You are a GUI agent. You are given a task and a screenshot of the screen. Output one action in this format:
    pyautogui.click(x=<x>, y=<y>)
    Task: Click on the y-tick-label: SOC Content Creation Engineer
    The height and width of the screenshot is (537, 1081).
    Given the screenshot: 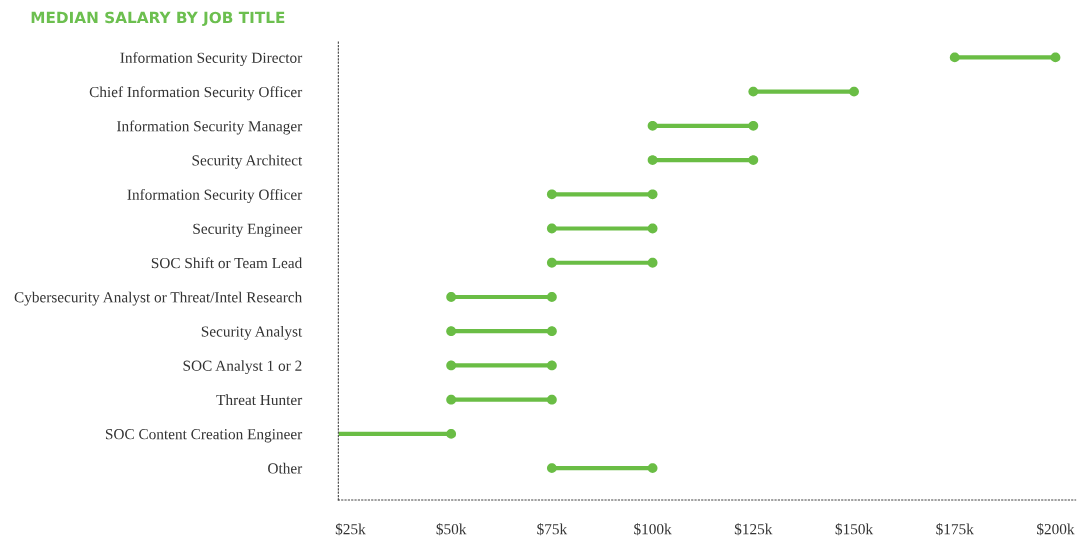 What is the action you would take?
    pyautogui.click(x=204, y=436)
    